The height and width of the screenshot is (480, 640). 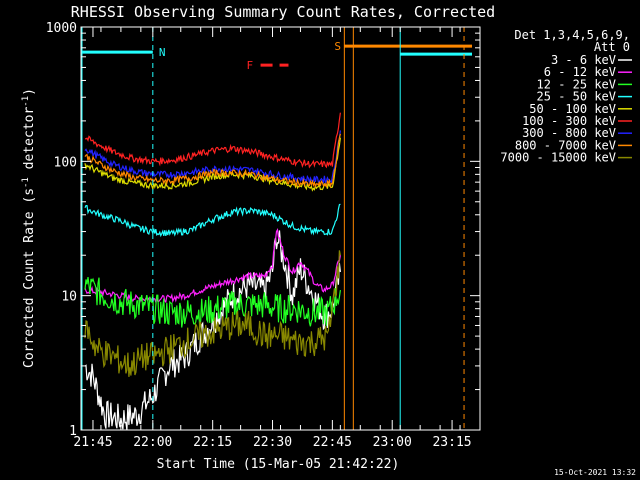 I want to click on x-tick-label: 21:45, so click(x=92, y=442).